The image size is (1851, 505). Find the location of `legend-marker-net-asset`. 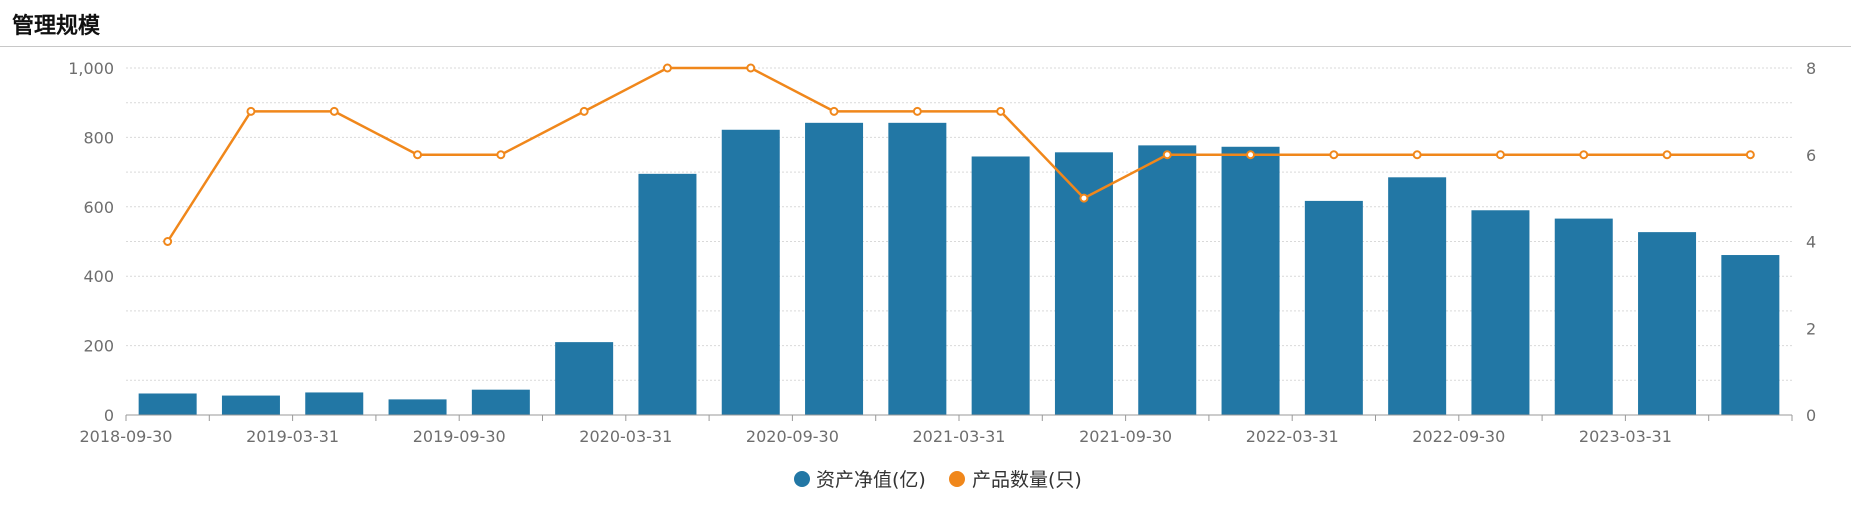

legend-marker-net-asset is located at coordinates (802, 479).